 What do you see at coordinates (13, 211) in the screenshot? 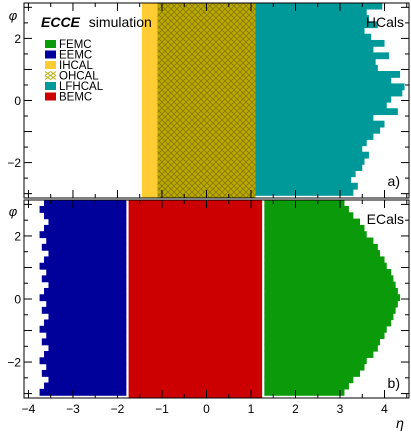
I see `ecals-y-axis-label: φ` at bounding box center [13, 211].